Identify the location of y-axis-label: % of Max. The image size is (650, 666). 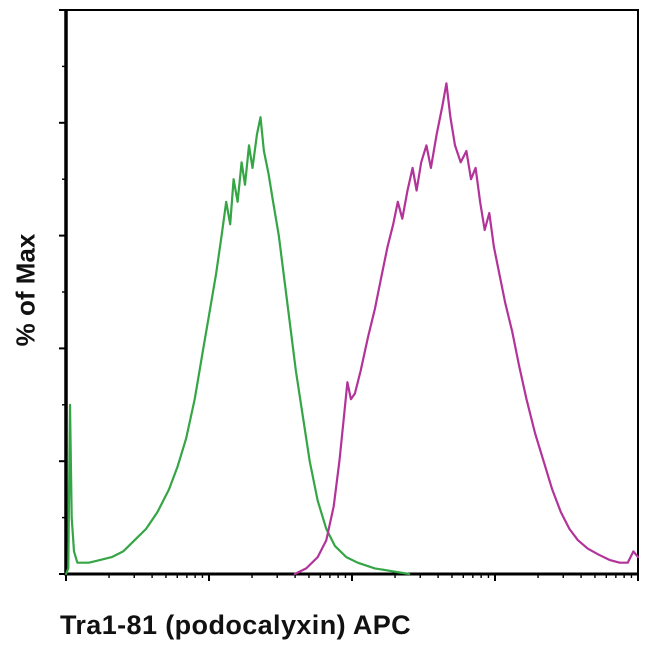
(25, 290).